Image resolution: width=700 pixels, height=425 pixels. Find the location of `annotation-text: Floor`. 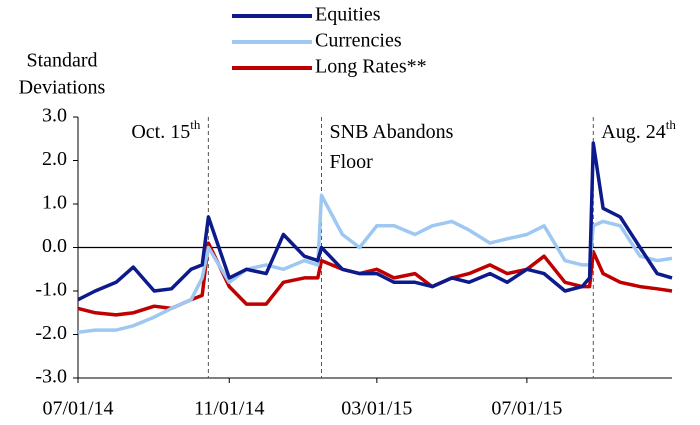

annotation-text: Floor is located at coordinates (352, 162).